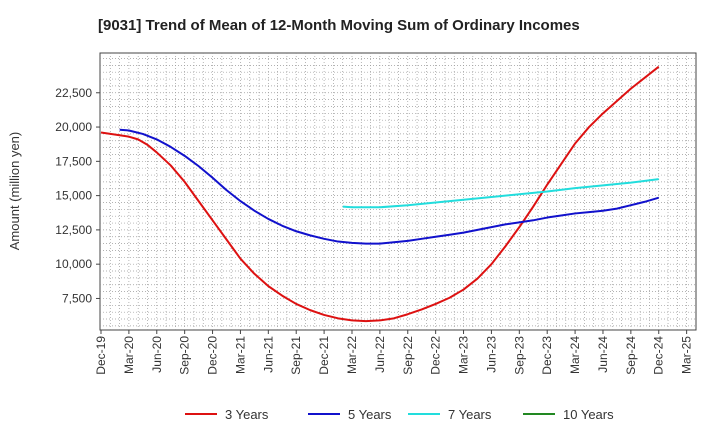 This screenshot has width=720, height=445. What do you see at coordinates (352, 355) in the screenshot?
I see `x-tick-label: Mar-22` at bounding box center [352, 355].